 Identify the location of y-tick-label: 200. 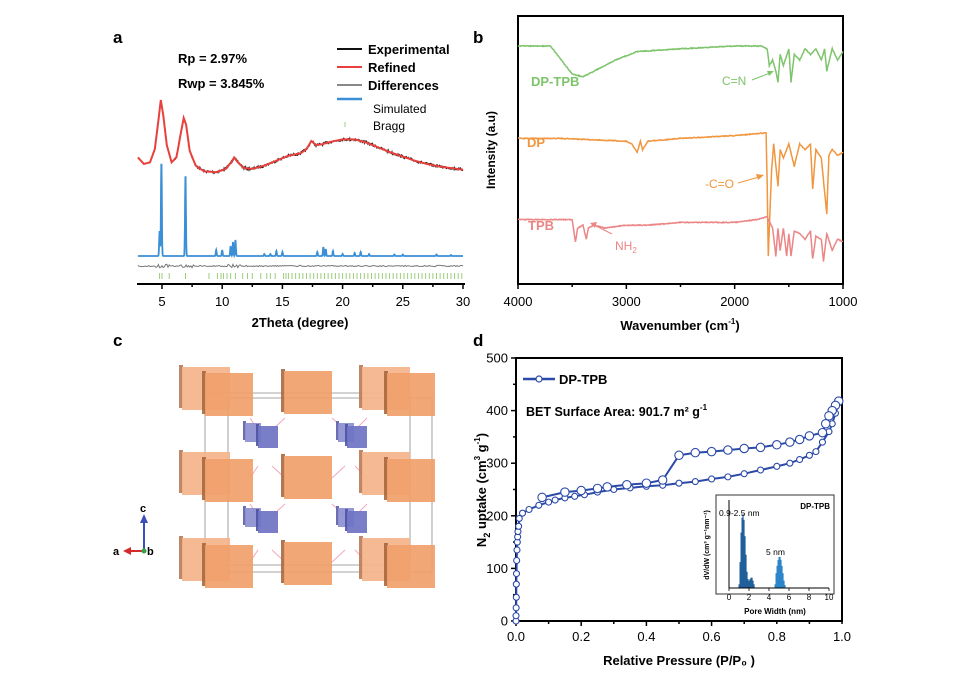
(497, 515).